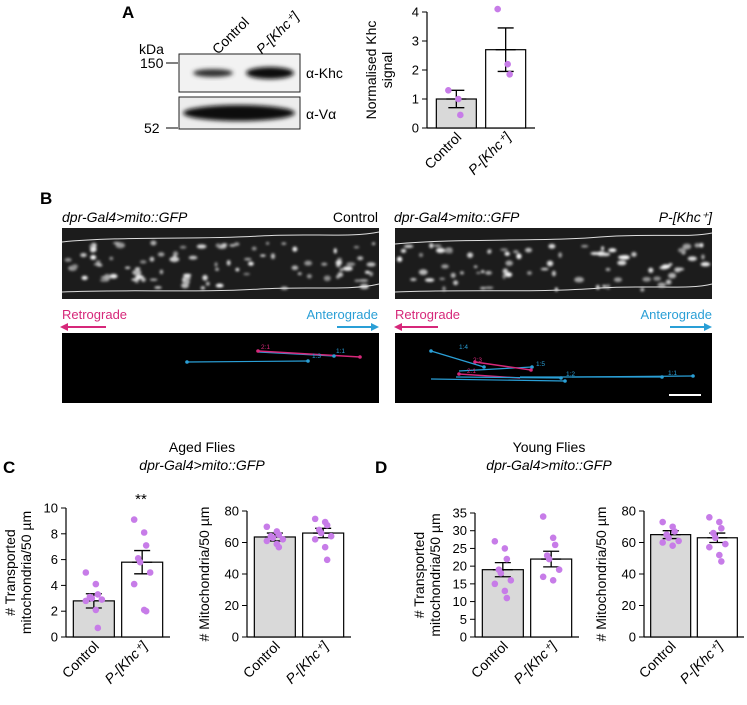  What do you see at coordinates (316, 356) in the screenshot?
I see `left-kymo-label-2: 1:3` at bounding box center [316, 356].